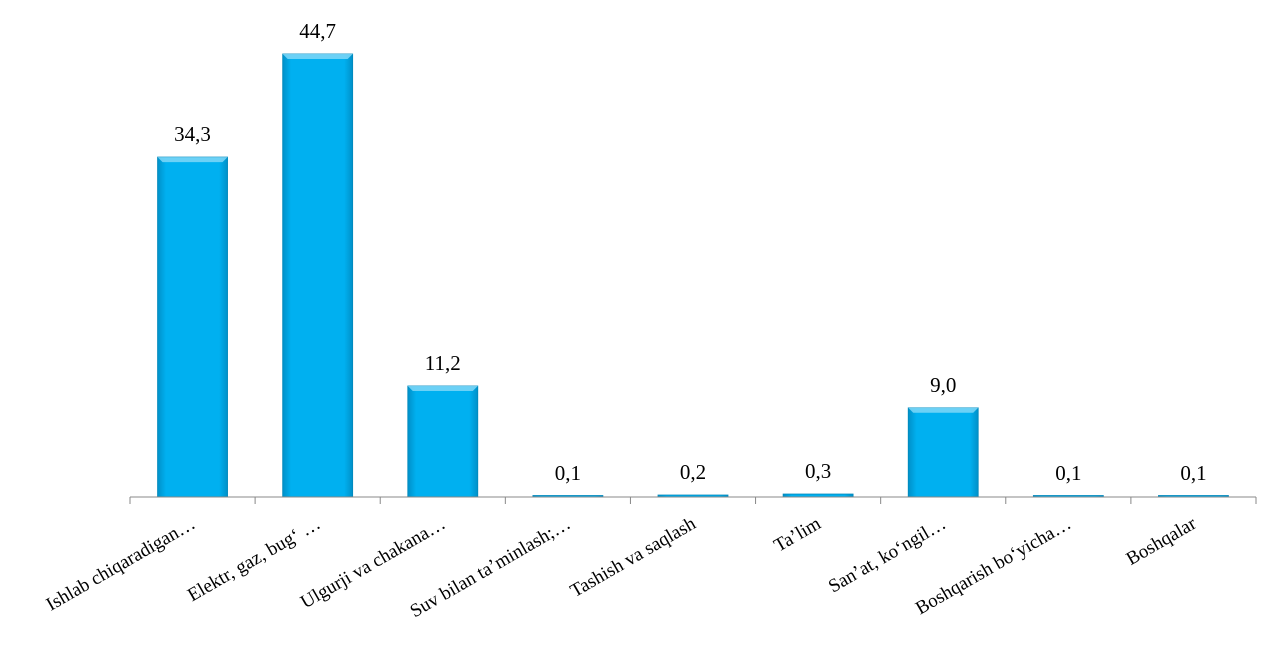  I want to click on data-label: 0,2, so click(693, 472).